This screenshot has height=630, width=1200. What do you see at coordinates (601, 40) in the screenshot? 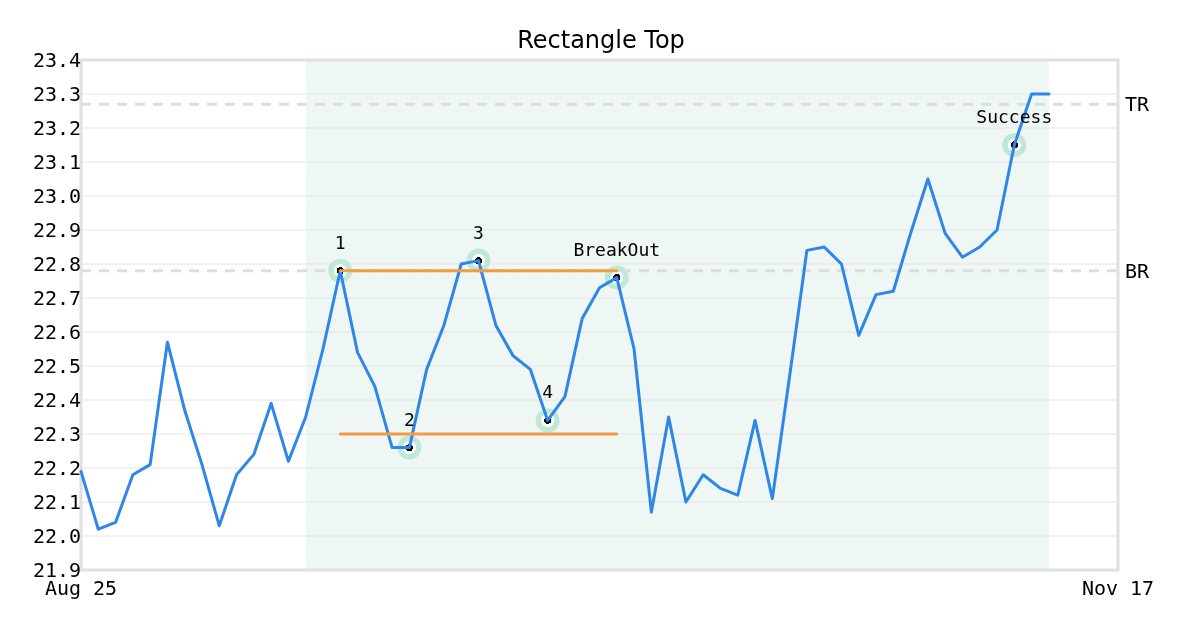
I see `chart-title: Rectangle Top` at bounding box center [601, 40].